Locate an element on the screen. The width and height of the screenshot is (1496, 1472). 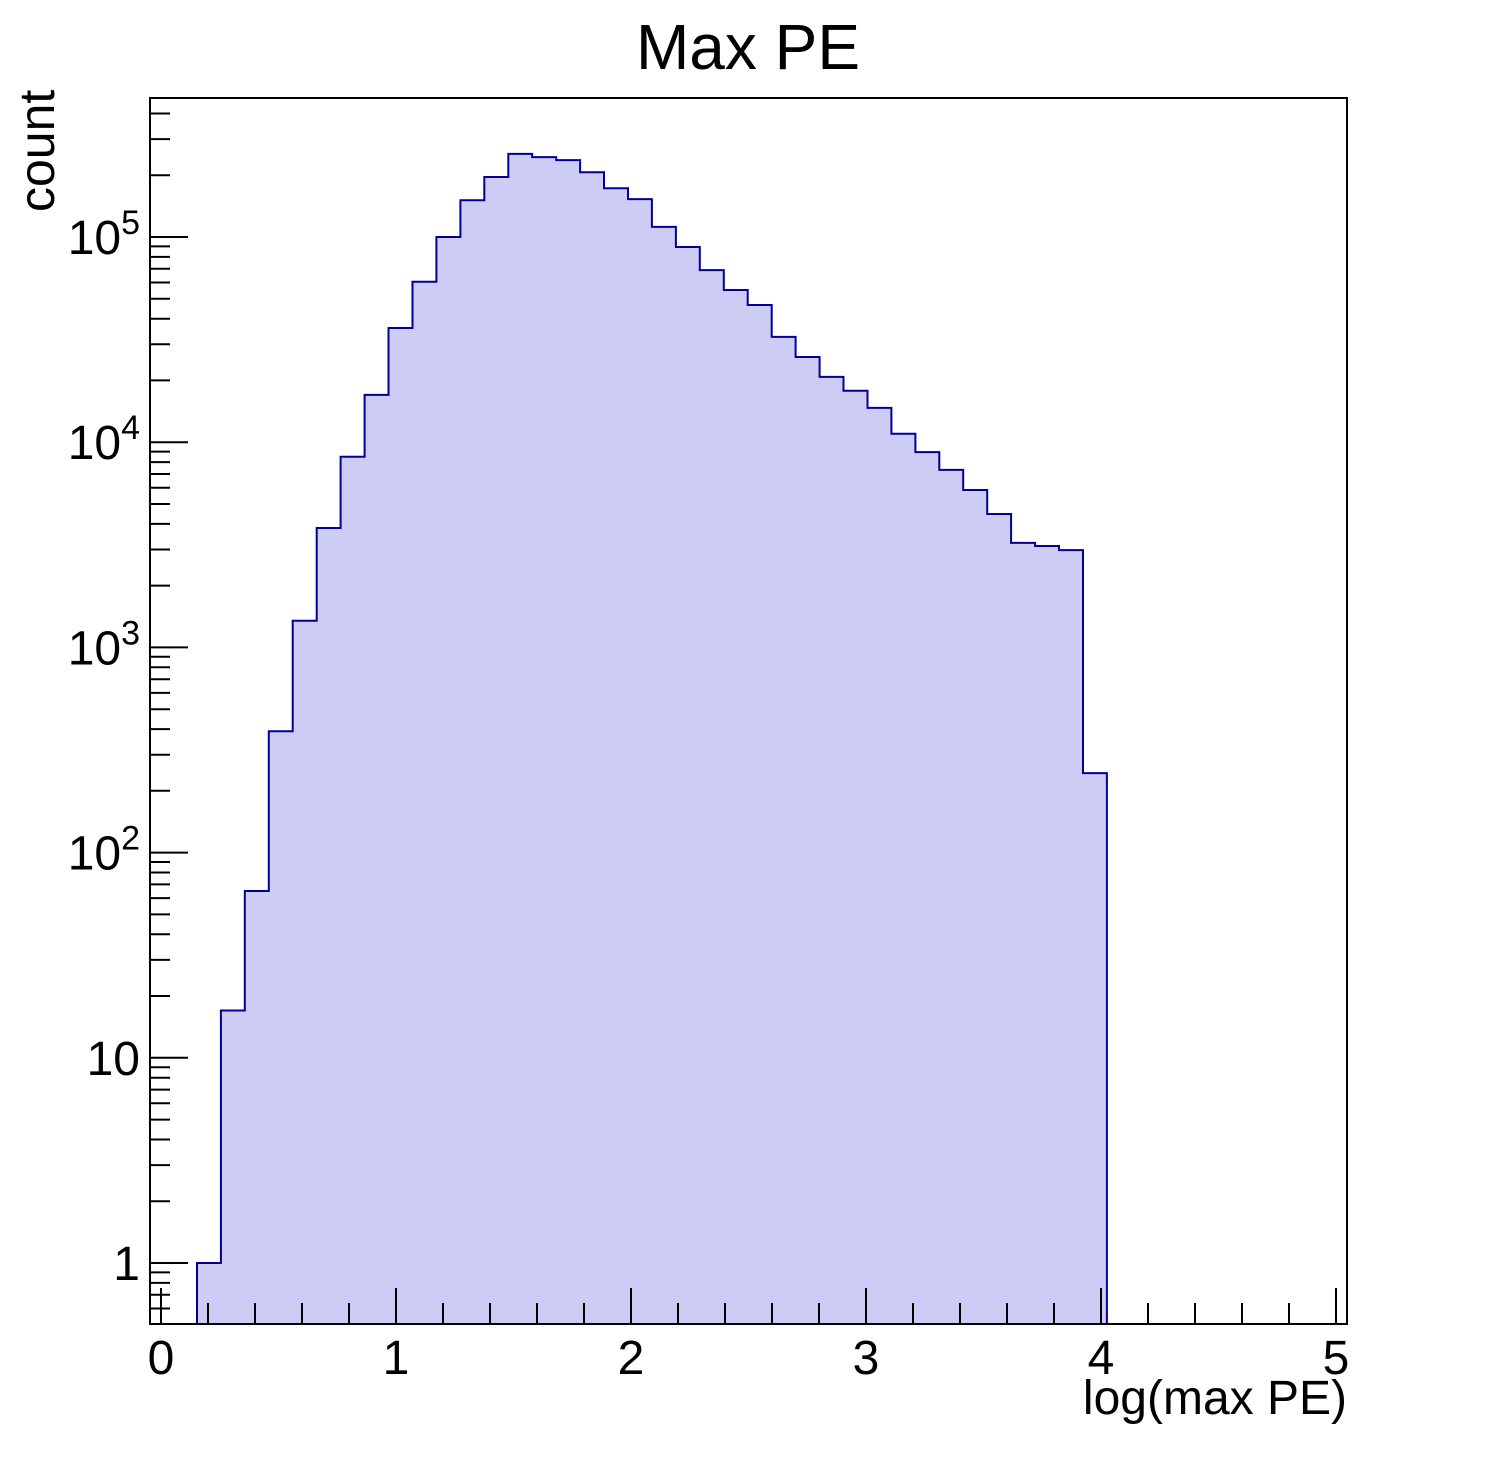
x-tick-label: 3 is located at coordinates (866, 1358).